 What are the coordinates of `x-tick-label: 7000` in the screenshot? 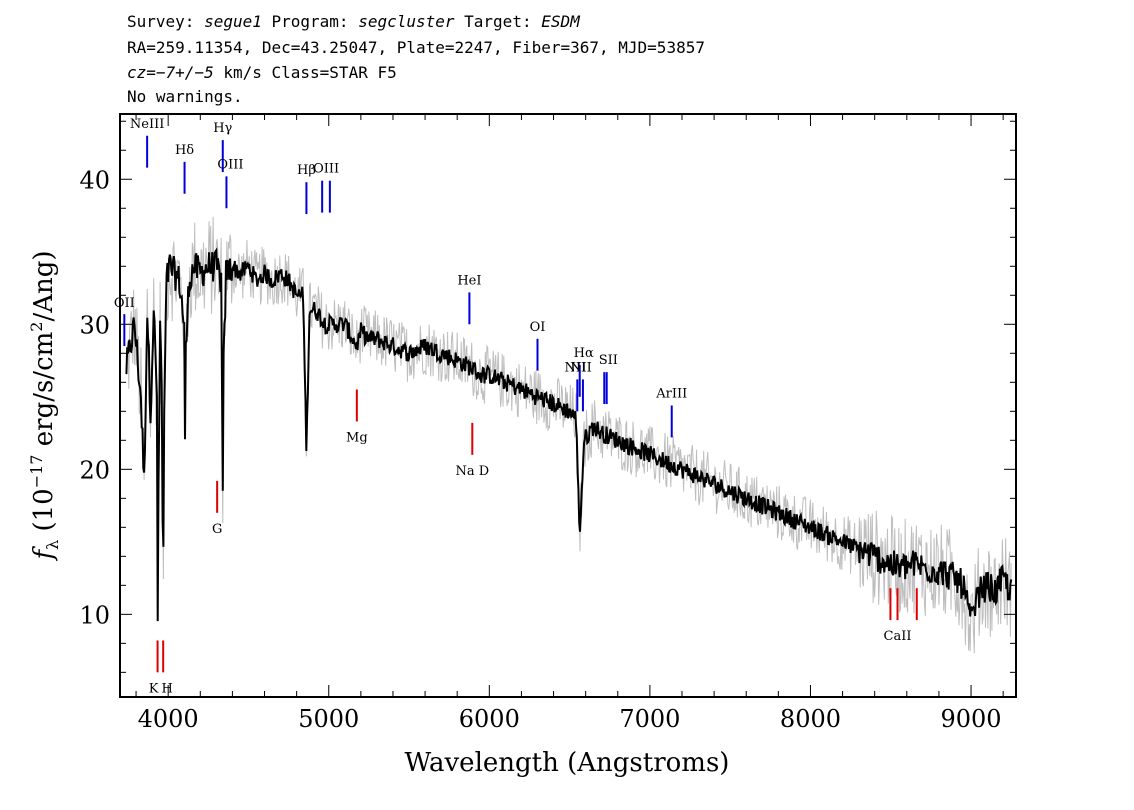 It's located at (649, 719).